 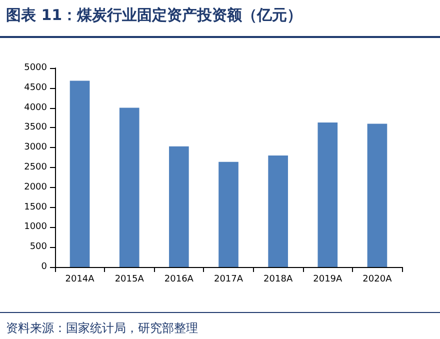 What do you see at coordinates (36, 187) in the screenshot?
I see `y-tick-label: 2000` at bounding box center [36, 187].